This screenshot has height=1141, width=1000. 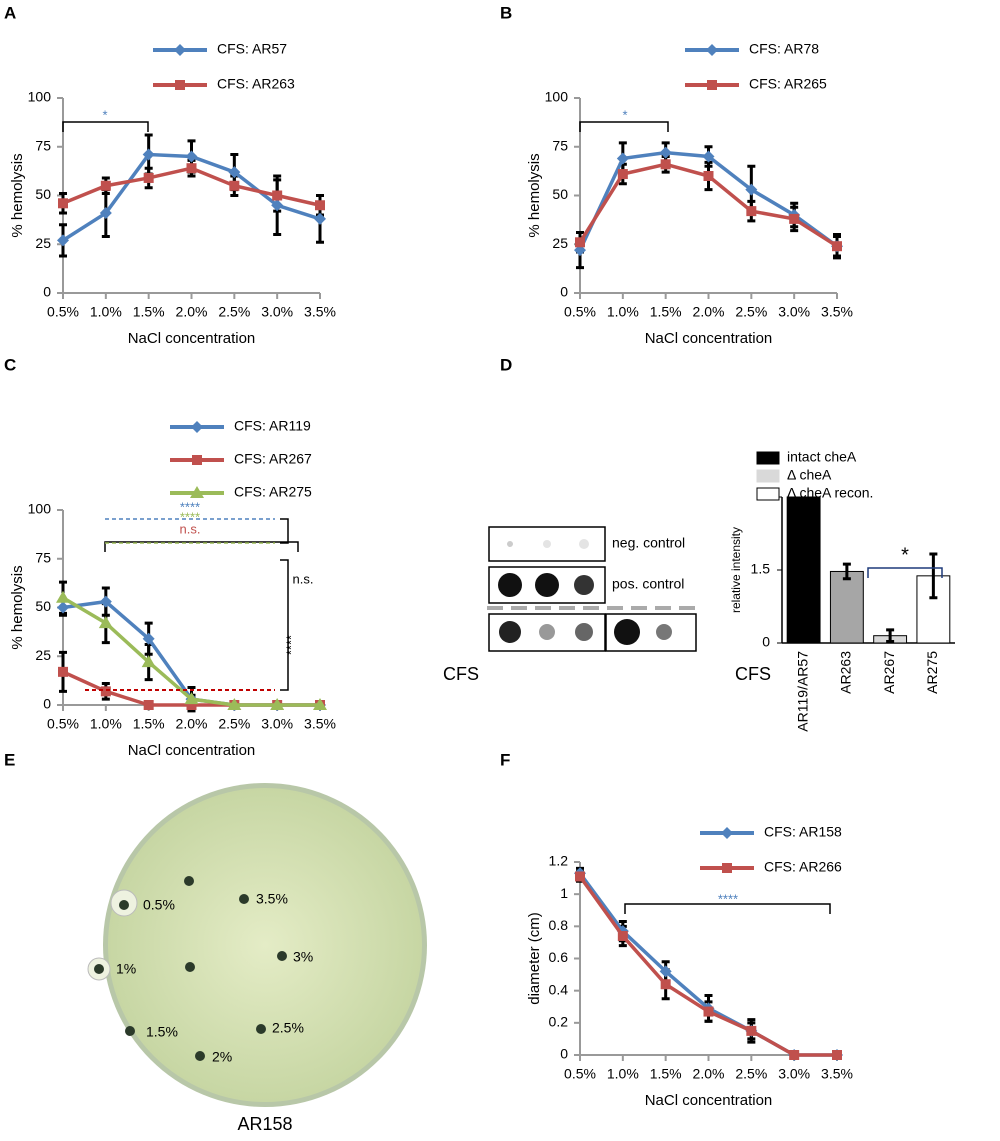 What do you see at coordinates (753, 674) in the screenshot?
I see `x-axis-label: CFS` at bounding box center [753, 674].